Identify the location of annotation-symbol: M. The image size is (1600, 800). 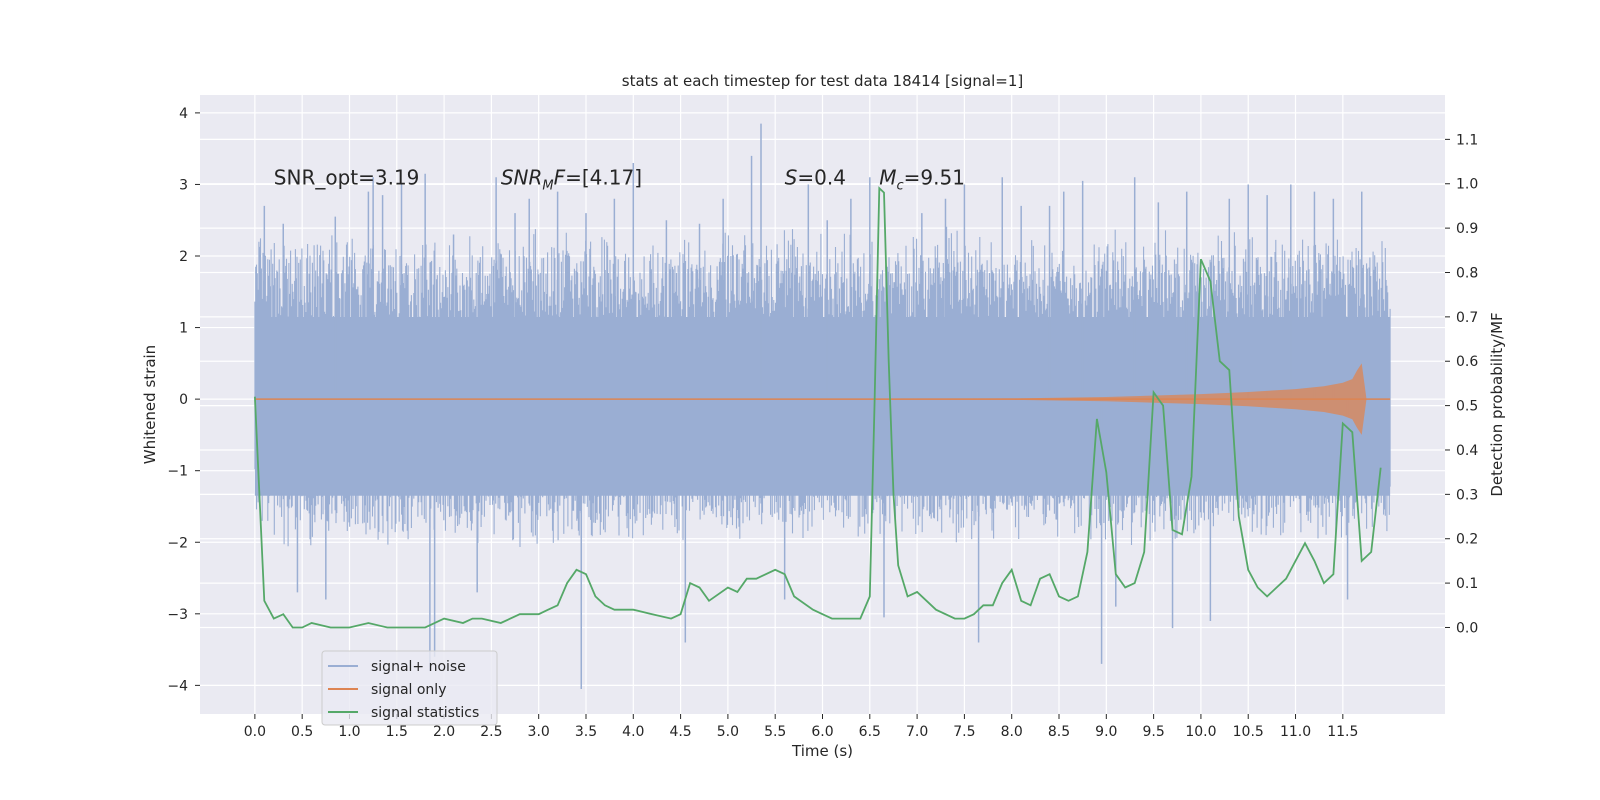
(887, 177).